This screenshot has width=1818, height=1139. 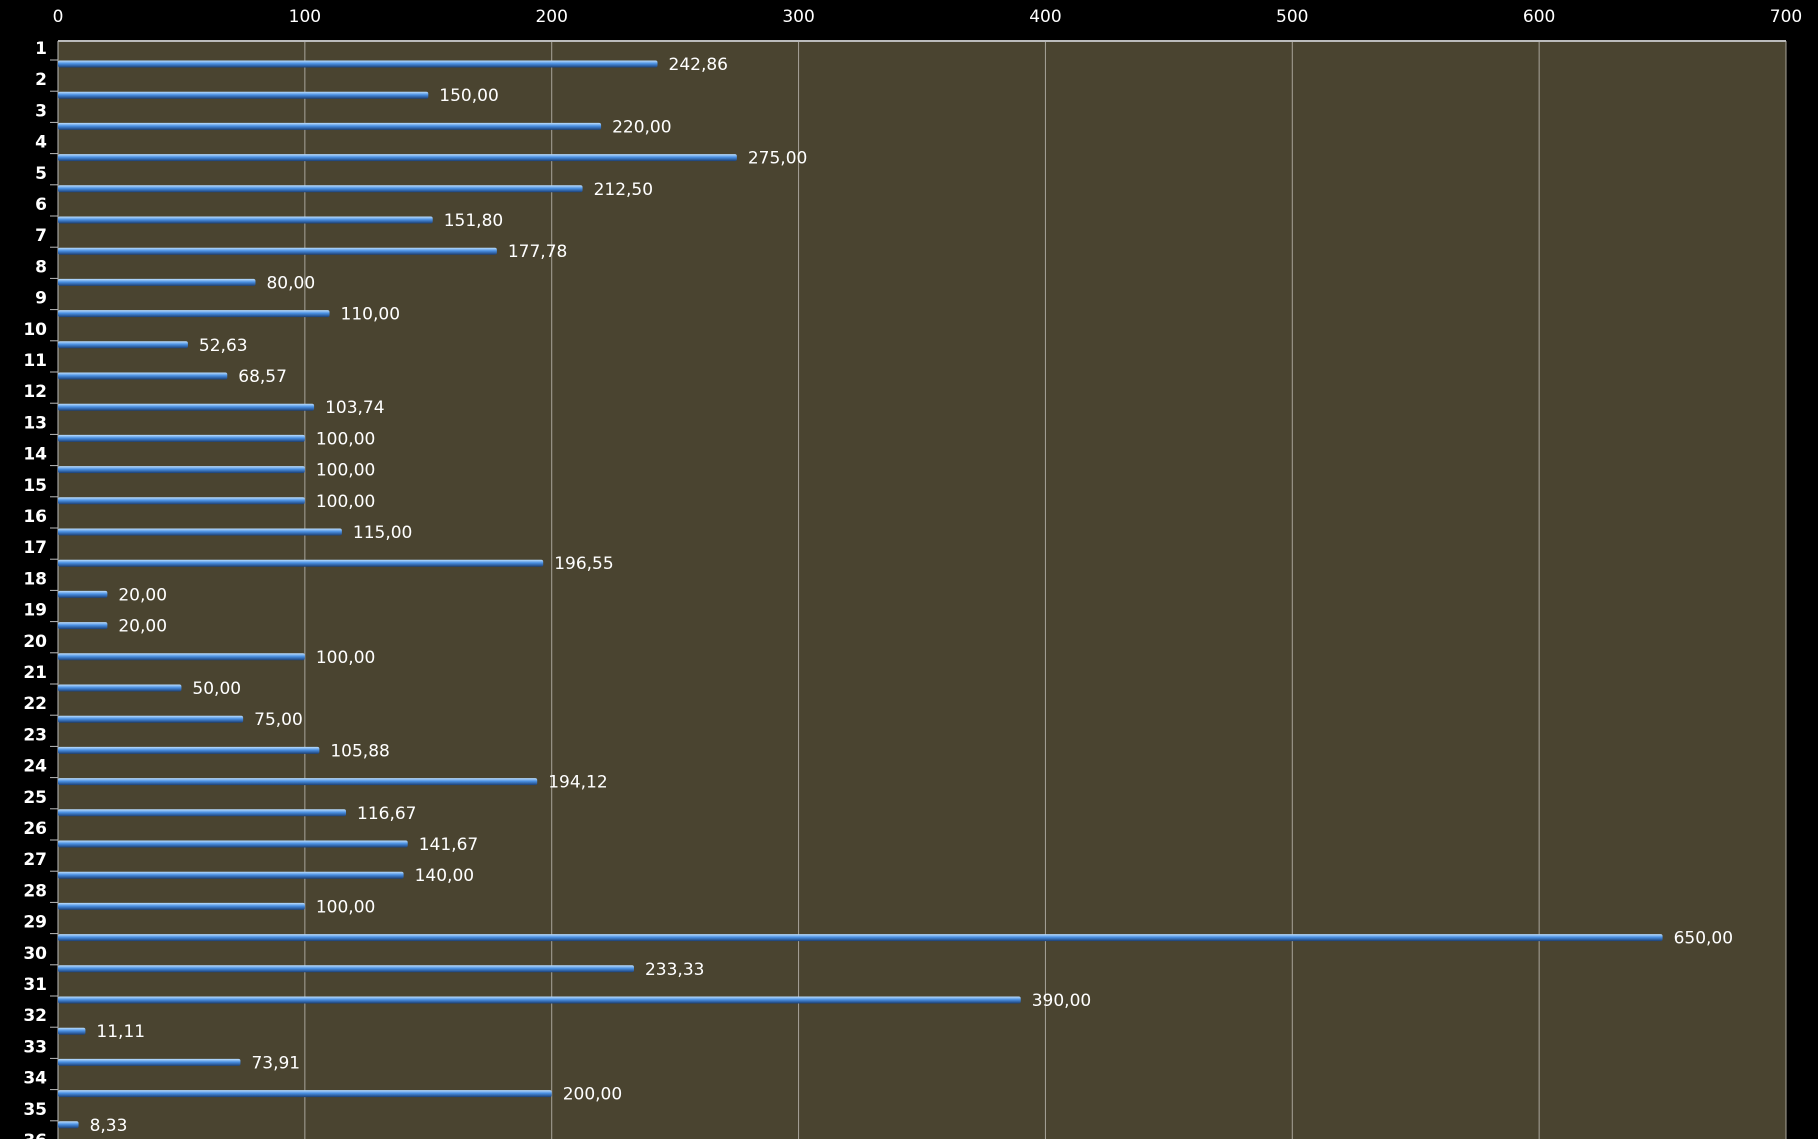 What do you see at coordinates (35, 767) in the screenshot?
I see `y-tick-label: 24` at bounding box center [35, 767].